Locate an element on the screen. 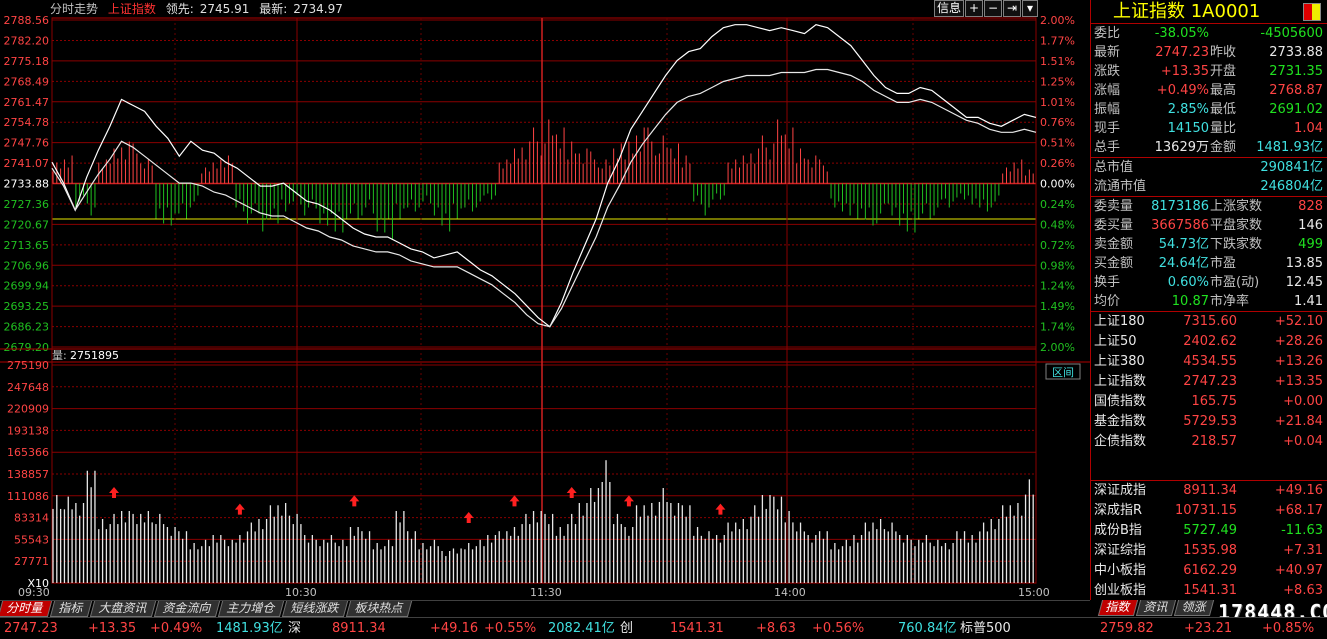 This screenshot has width=1327, height=639. status-sh-change: +13.35 is located at coordinates (112, 628).